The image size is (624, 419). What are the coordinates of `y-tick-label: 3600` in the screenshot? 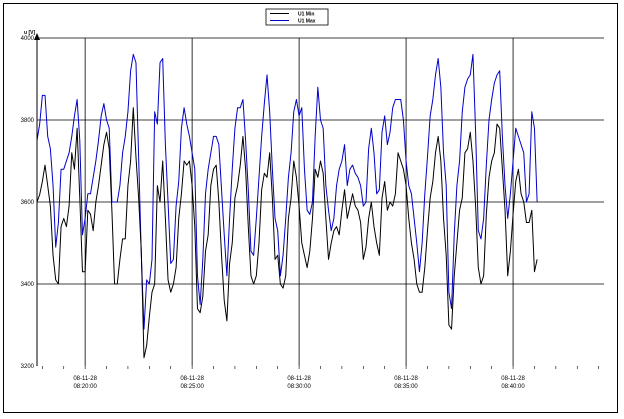 It's located at (28, 203).